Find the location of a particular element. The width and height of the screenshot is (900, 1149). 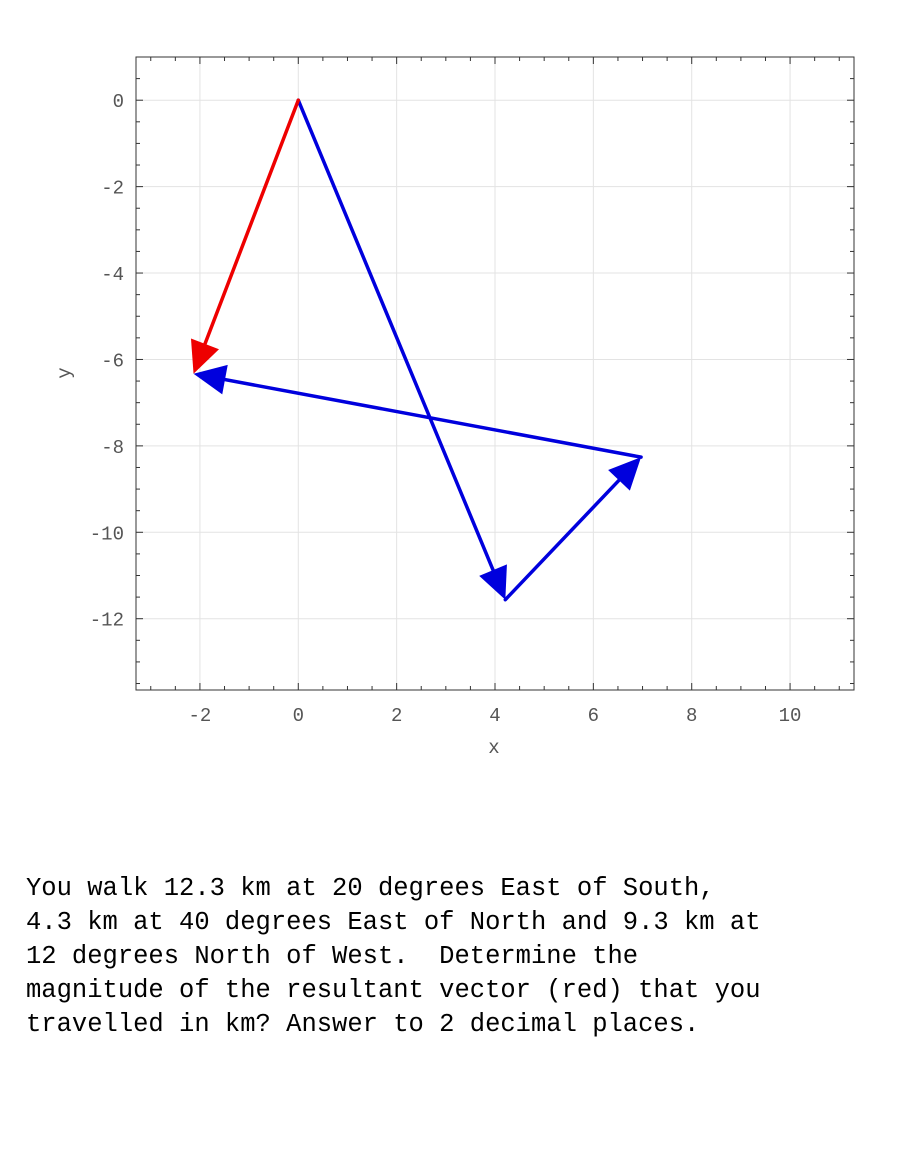

resultant-vector is located at coordinates (245, 236).